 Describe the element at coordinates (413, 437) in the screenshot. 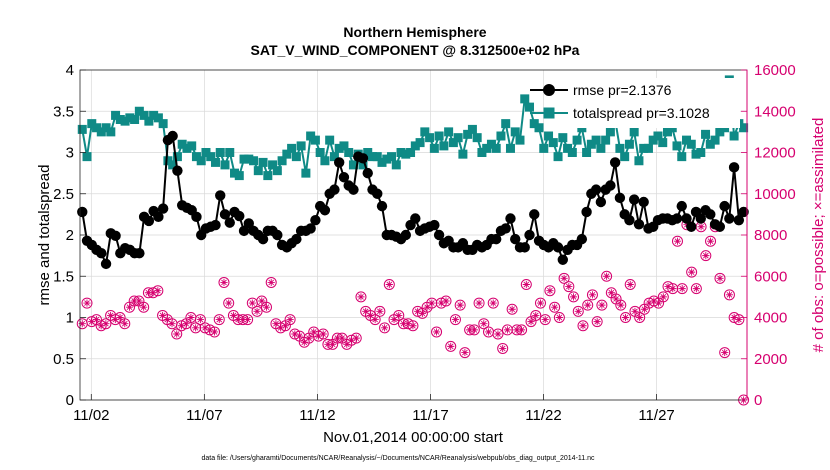

I see `x-axis-label: Nov.01,2014 00:00:00 start` at that location.